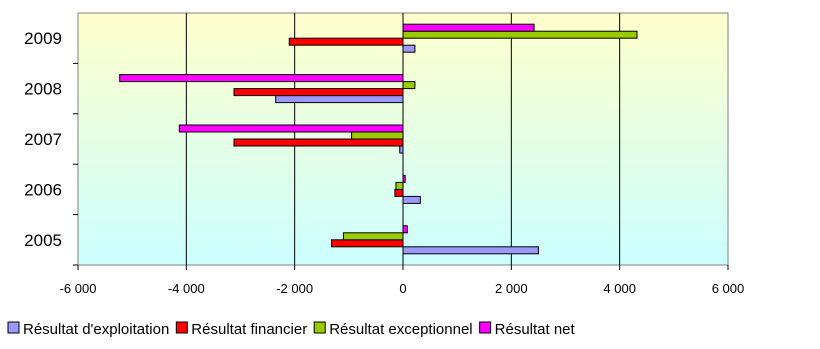 Image resolution: width=820 pixels, height=349 pixels. What do you see at coordinates (400, 329) in the screenshot?
I see `legend-label: Résultat exceptionnel` at bounding box center [400, 329].